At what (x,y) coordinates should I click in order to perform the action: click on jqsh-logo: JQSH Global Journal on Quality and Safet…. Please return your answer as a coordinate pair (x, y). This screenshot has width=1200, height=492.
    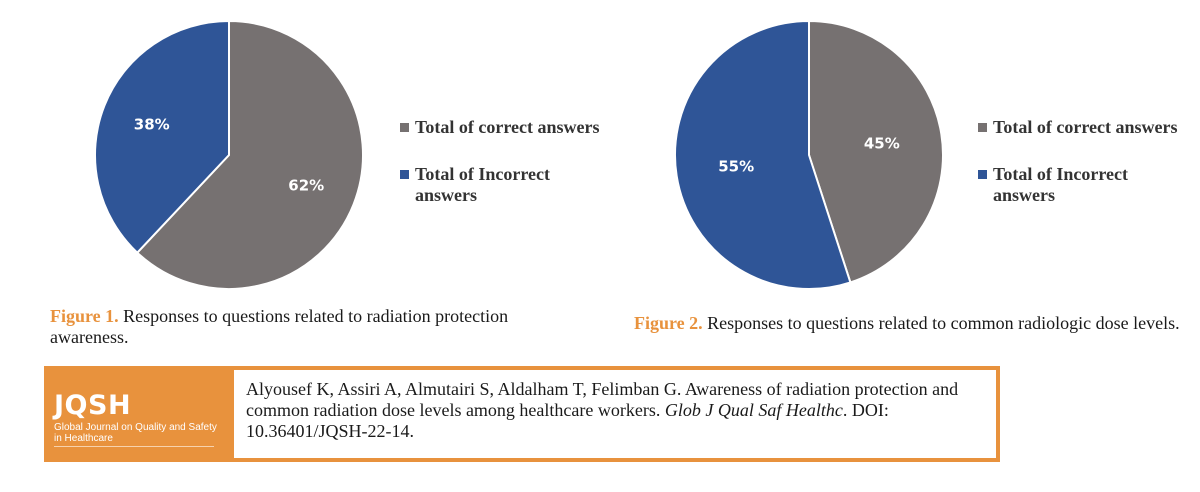
    Looking at the image, I should click on (138, 414).